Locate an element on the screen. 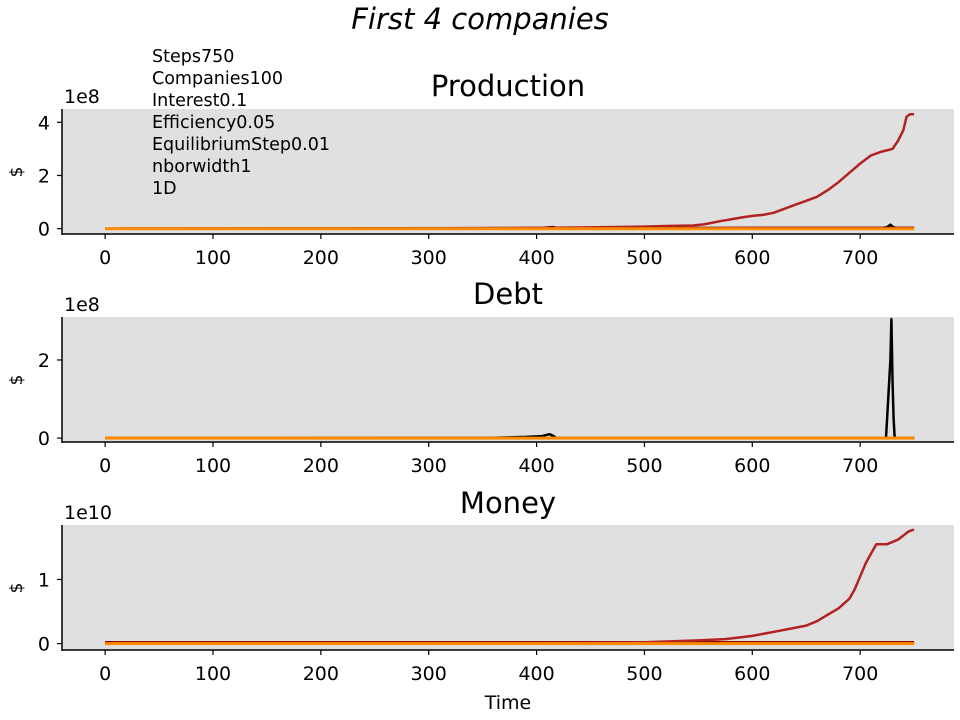 The height and width of the screenshot is (720, 960). panel-title: Production is located at coordinates (508, 86).